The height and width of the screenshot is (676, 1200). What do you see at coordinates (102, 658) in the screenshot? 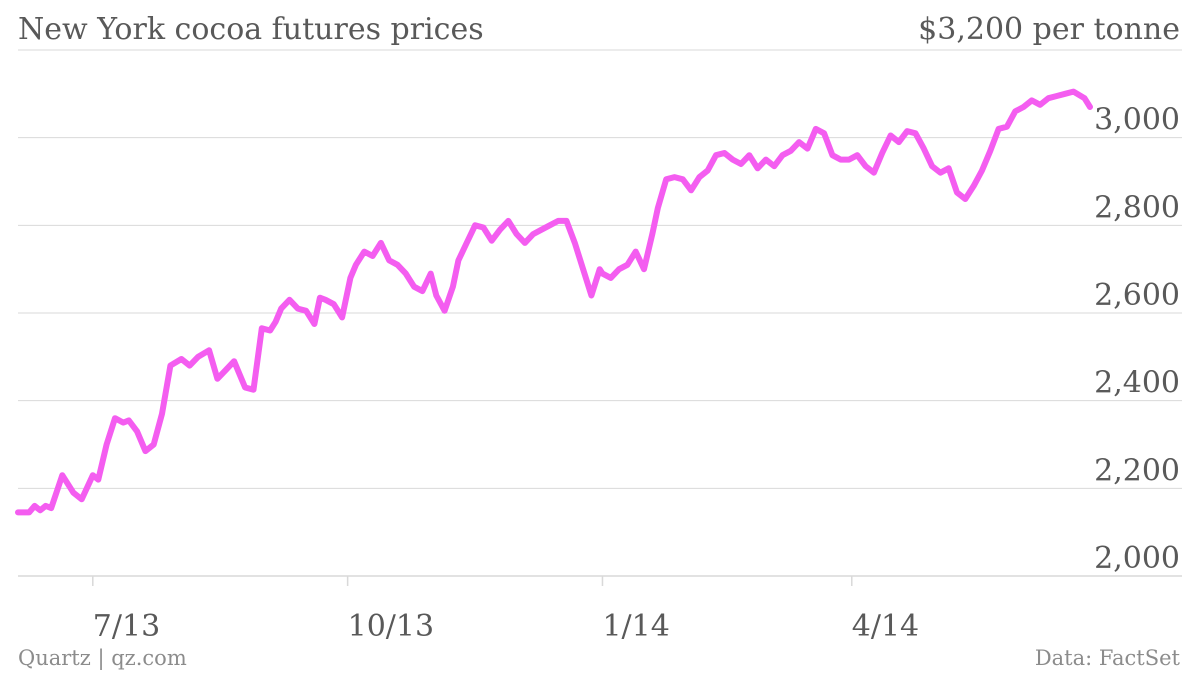
I see `source-credit: Quartz | qz.com` at bounding box center [102, 658].